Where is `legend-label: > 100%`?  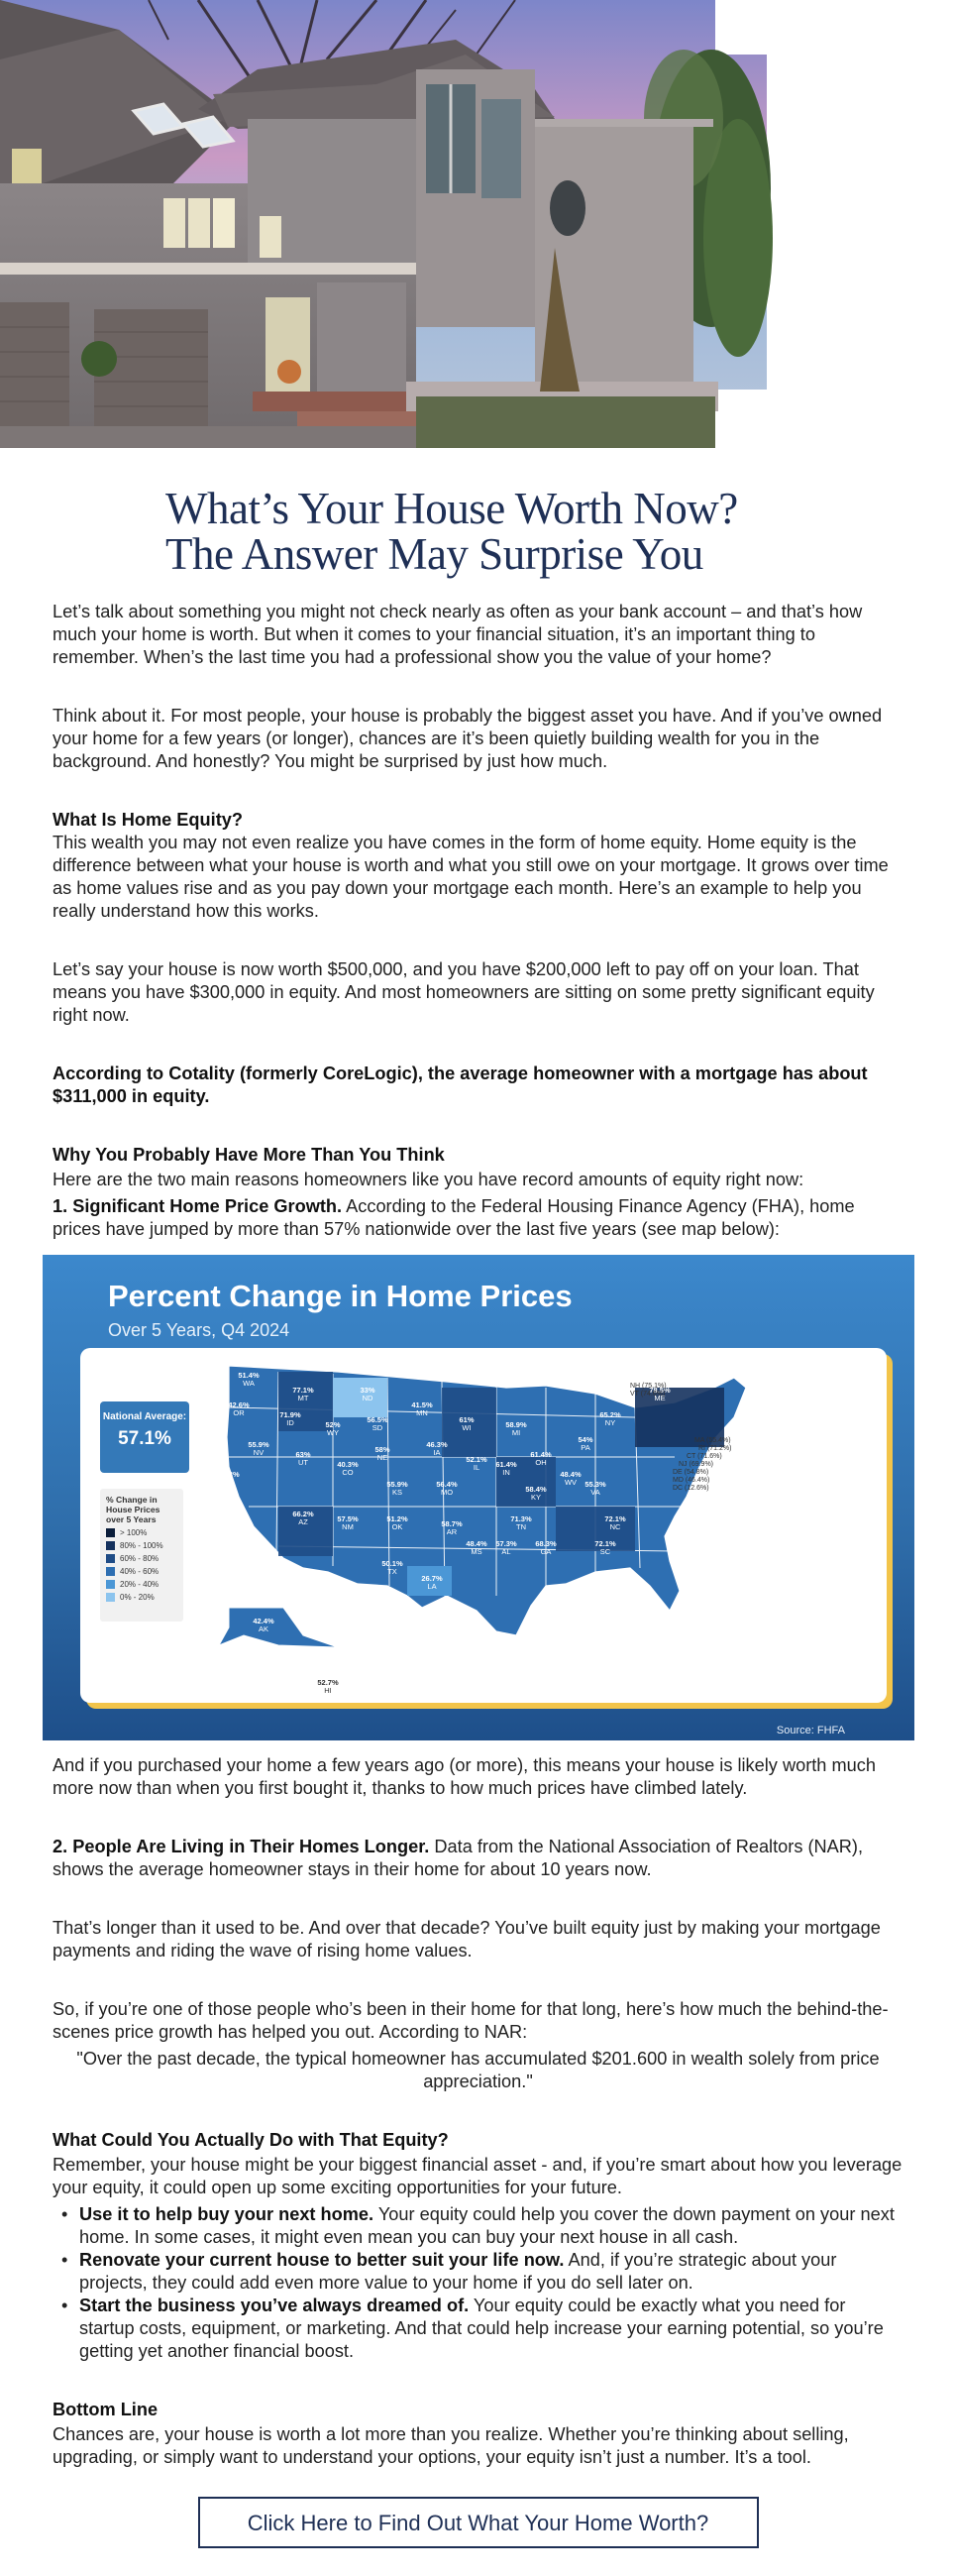
legend-label: > 100% is located at coordinates (134, 1532).